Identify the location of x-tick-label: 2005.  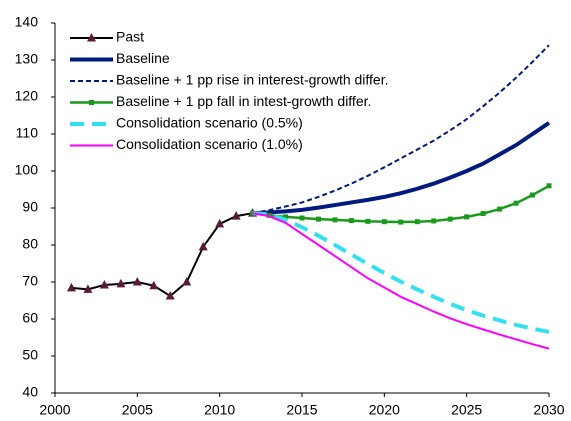
(137, 410).